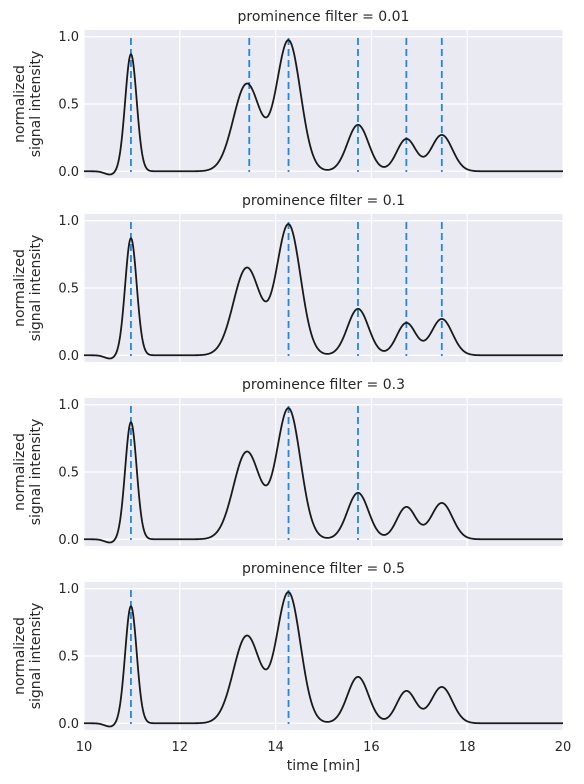  Describe the element at coordinates (371, 747) in the screenshot. I see `x-tick-label: 16` at that location.